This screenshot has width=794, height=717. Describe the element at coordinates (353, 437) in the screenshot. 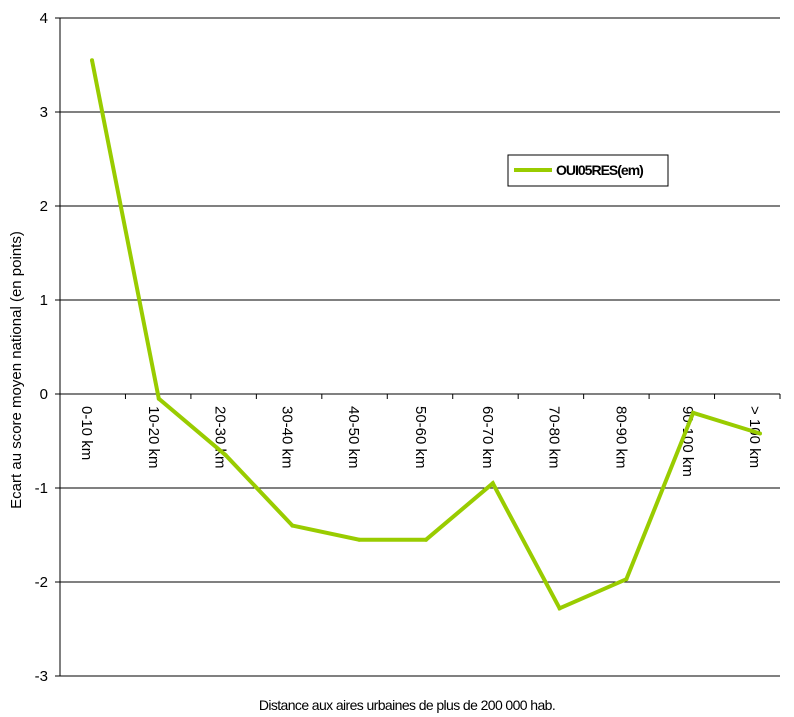

I see `x-tick-label: 40-50 km` at that location.